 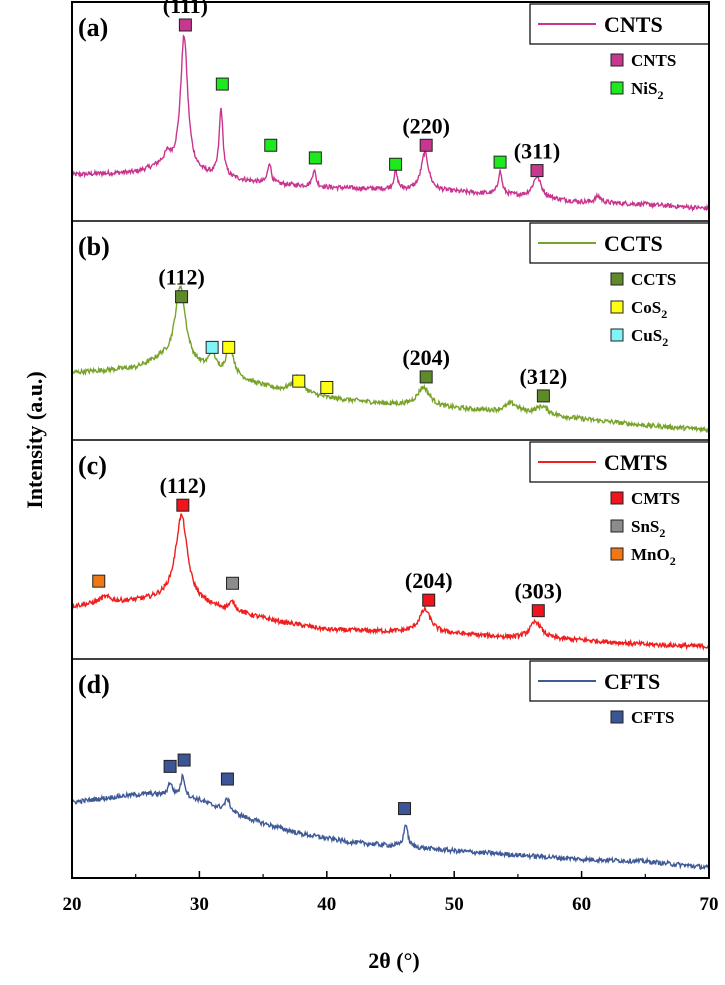 I want to click on legend-series-label: CFTS, so click(x=632, y=681).